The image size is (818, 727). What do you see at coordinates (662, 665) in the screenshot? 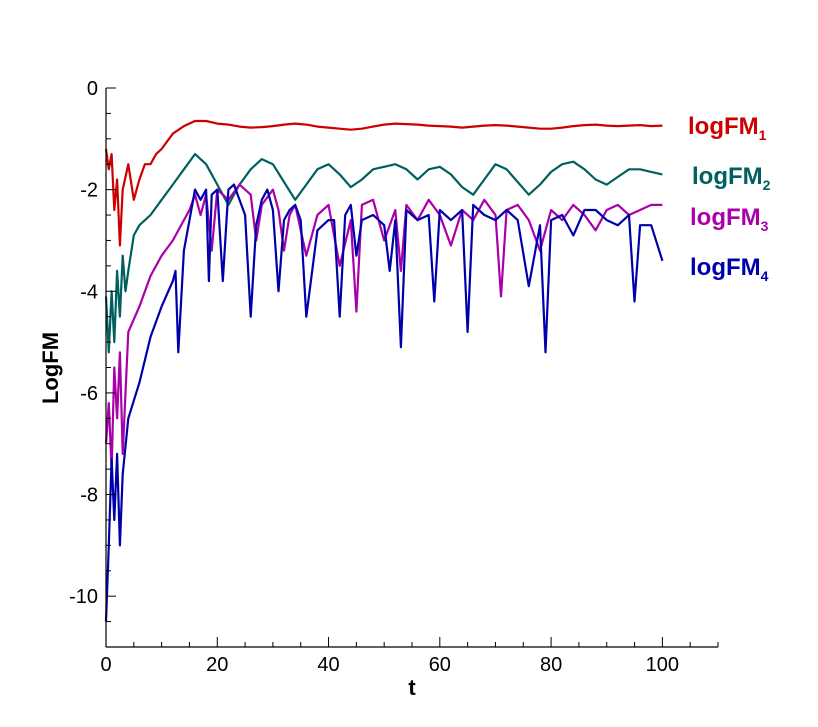
I see `x-tick-label: 100` at bounding box center [662, 665].